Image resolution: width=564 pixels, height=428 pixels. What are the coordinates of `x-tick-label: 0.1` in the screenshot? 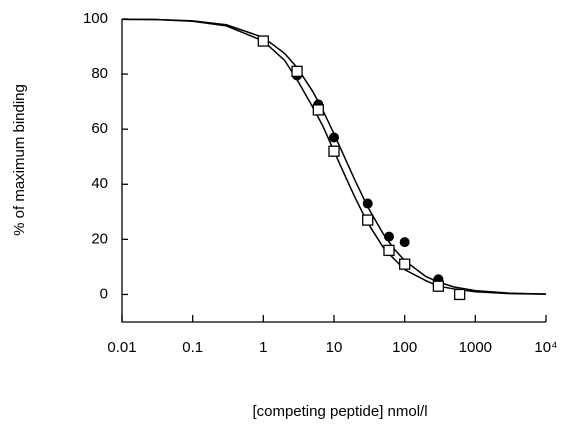 It's located at (192, 347).